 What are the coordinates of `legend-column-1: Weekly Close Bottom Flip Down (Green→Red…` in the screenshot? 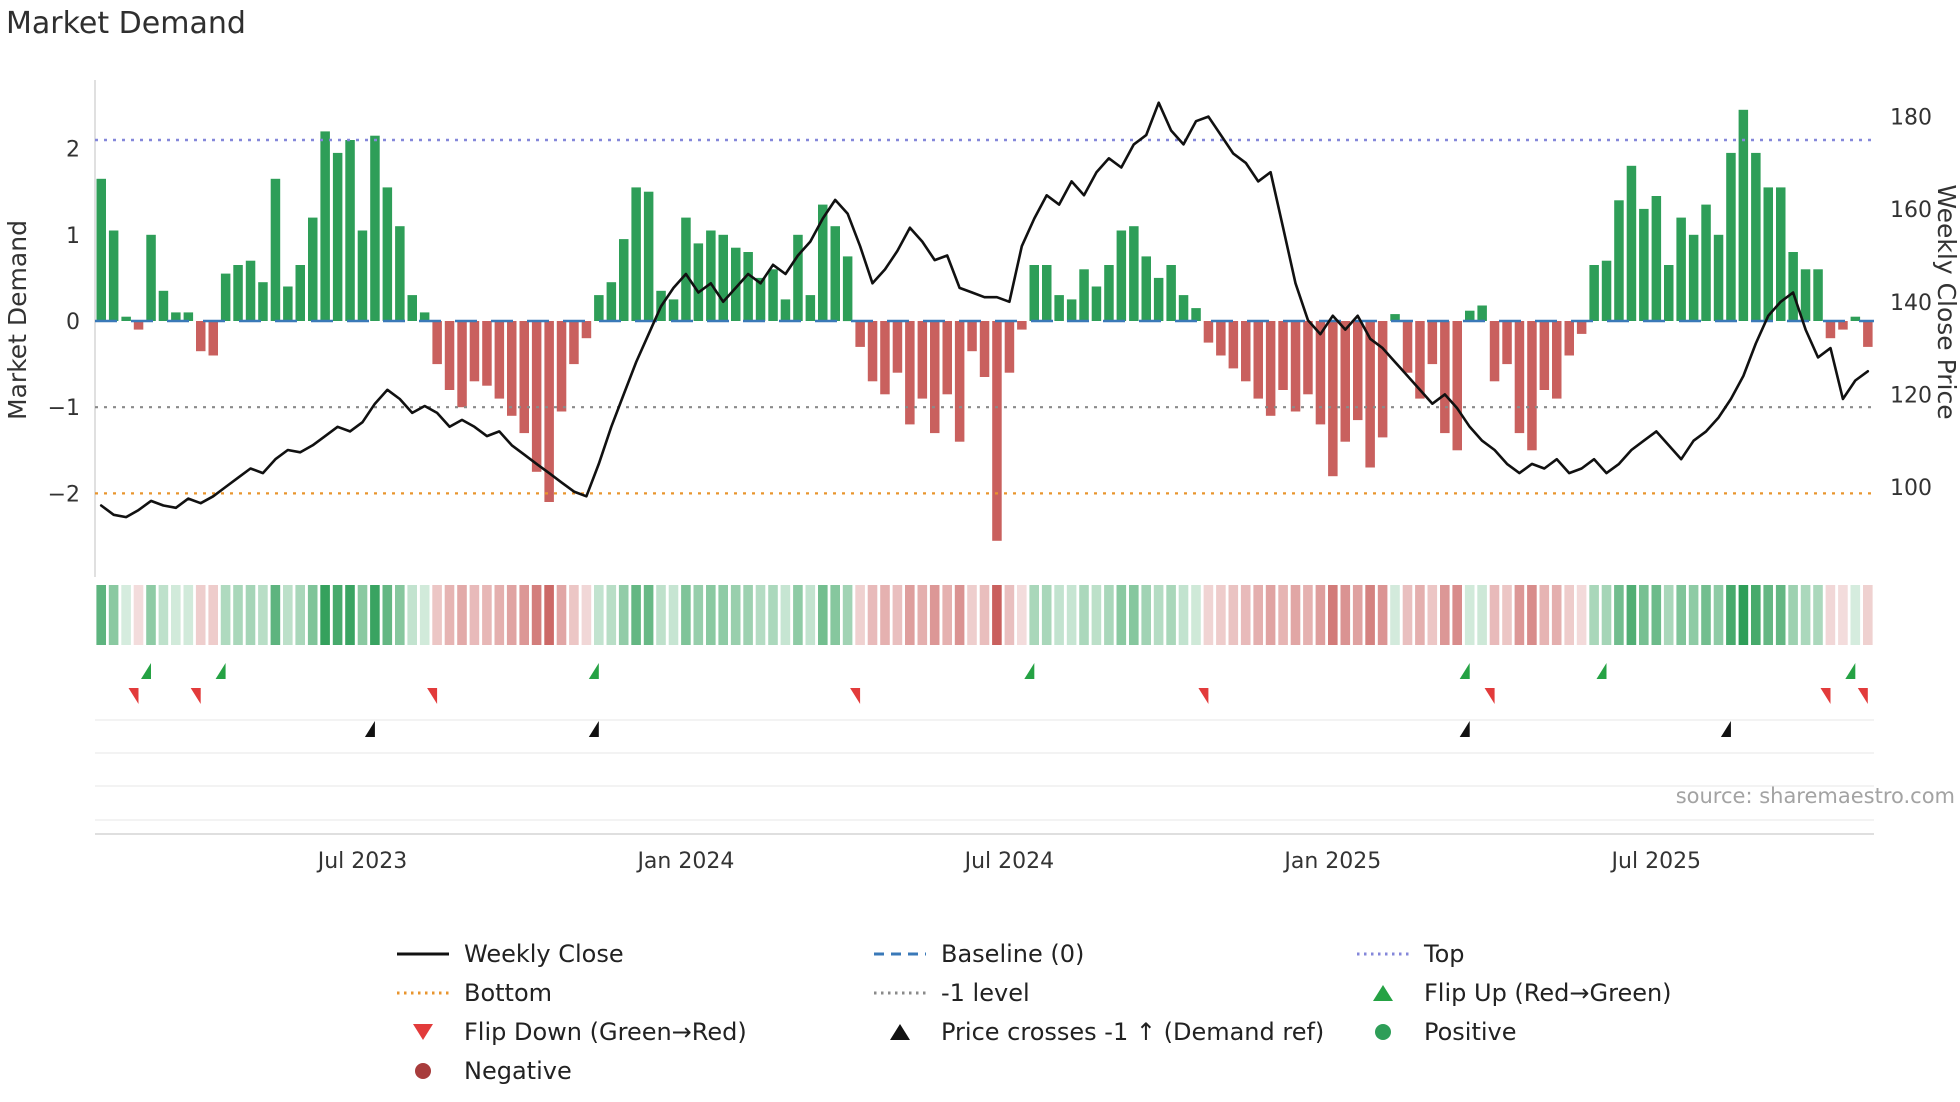 It's located at (571, 1012).